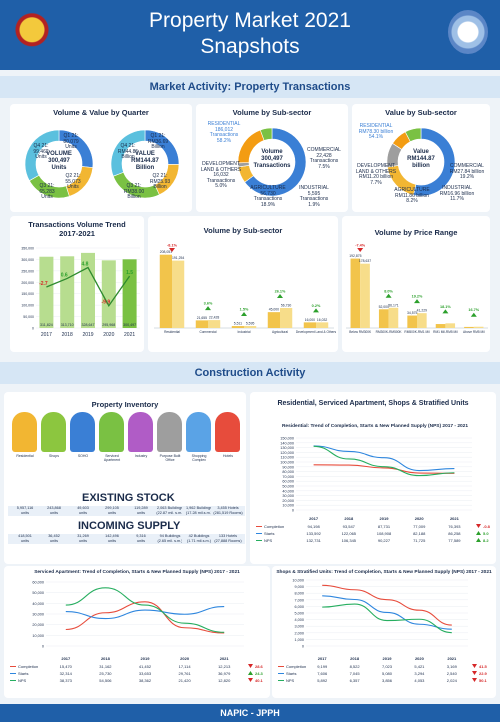 The image size is (500, 722). What do you see at coordinates (259, 673) in the screenshot?
I see `change-label: 24.3` at bounding box center [259, 673].